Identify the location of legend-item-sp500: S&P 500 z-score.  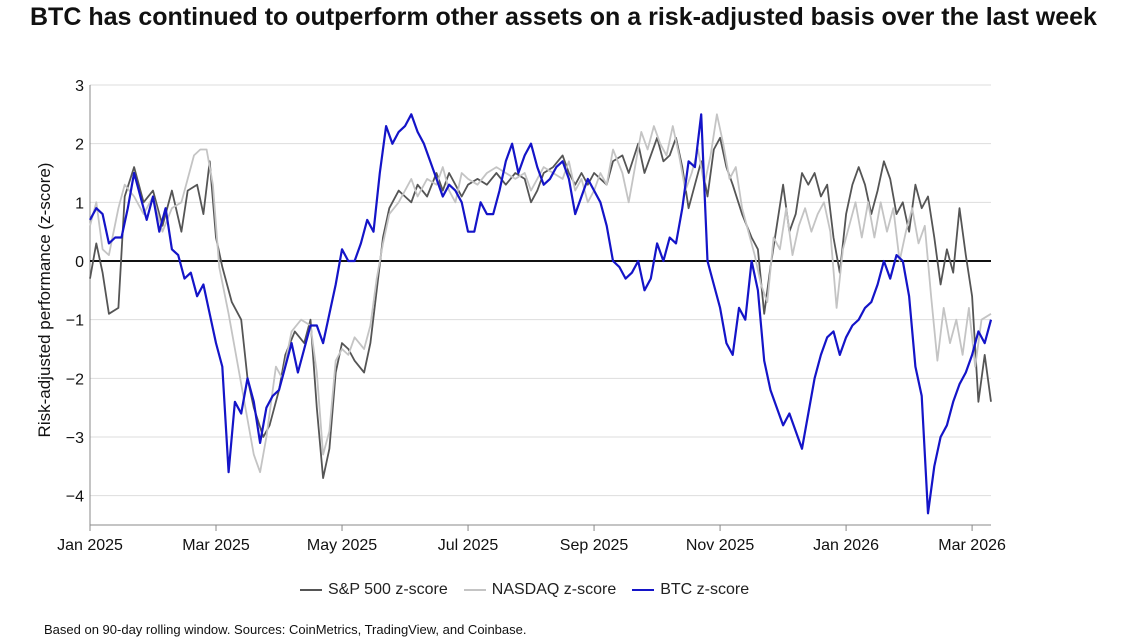
(374, 590).